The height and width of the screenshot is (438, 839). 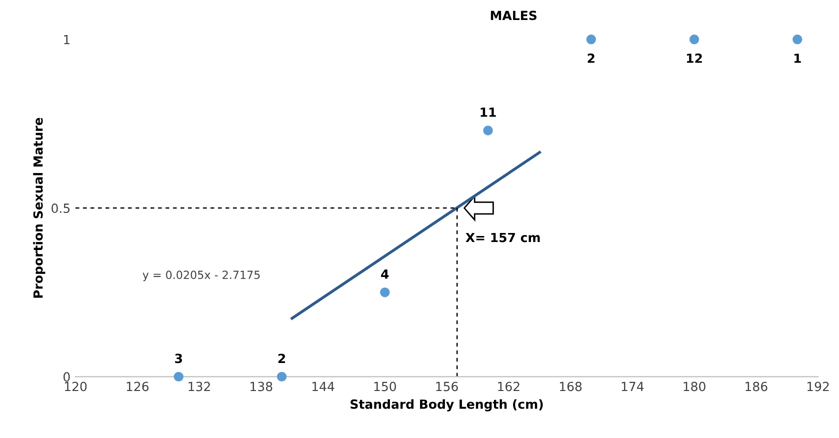 What do you see at coordinates (695, 387) in the screenshot?
I see `x-tick-label: 180` at bounding box center [695, 387].